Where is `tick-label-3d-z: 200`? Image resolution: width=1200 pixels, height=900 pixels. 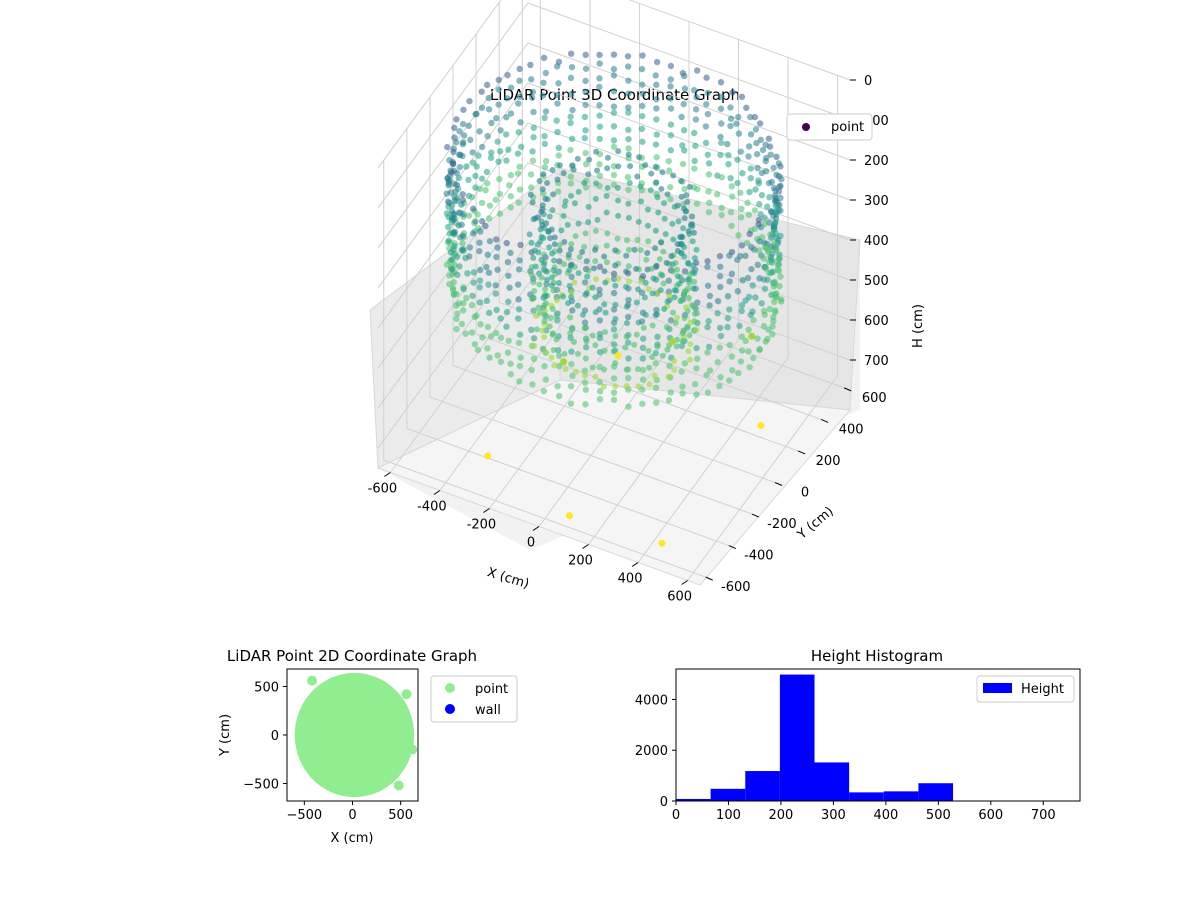 tick-label-3d-z: 200 is located at coordinates (876, 161).